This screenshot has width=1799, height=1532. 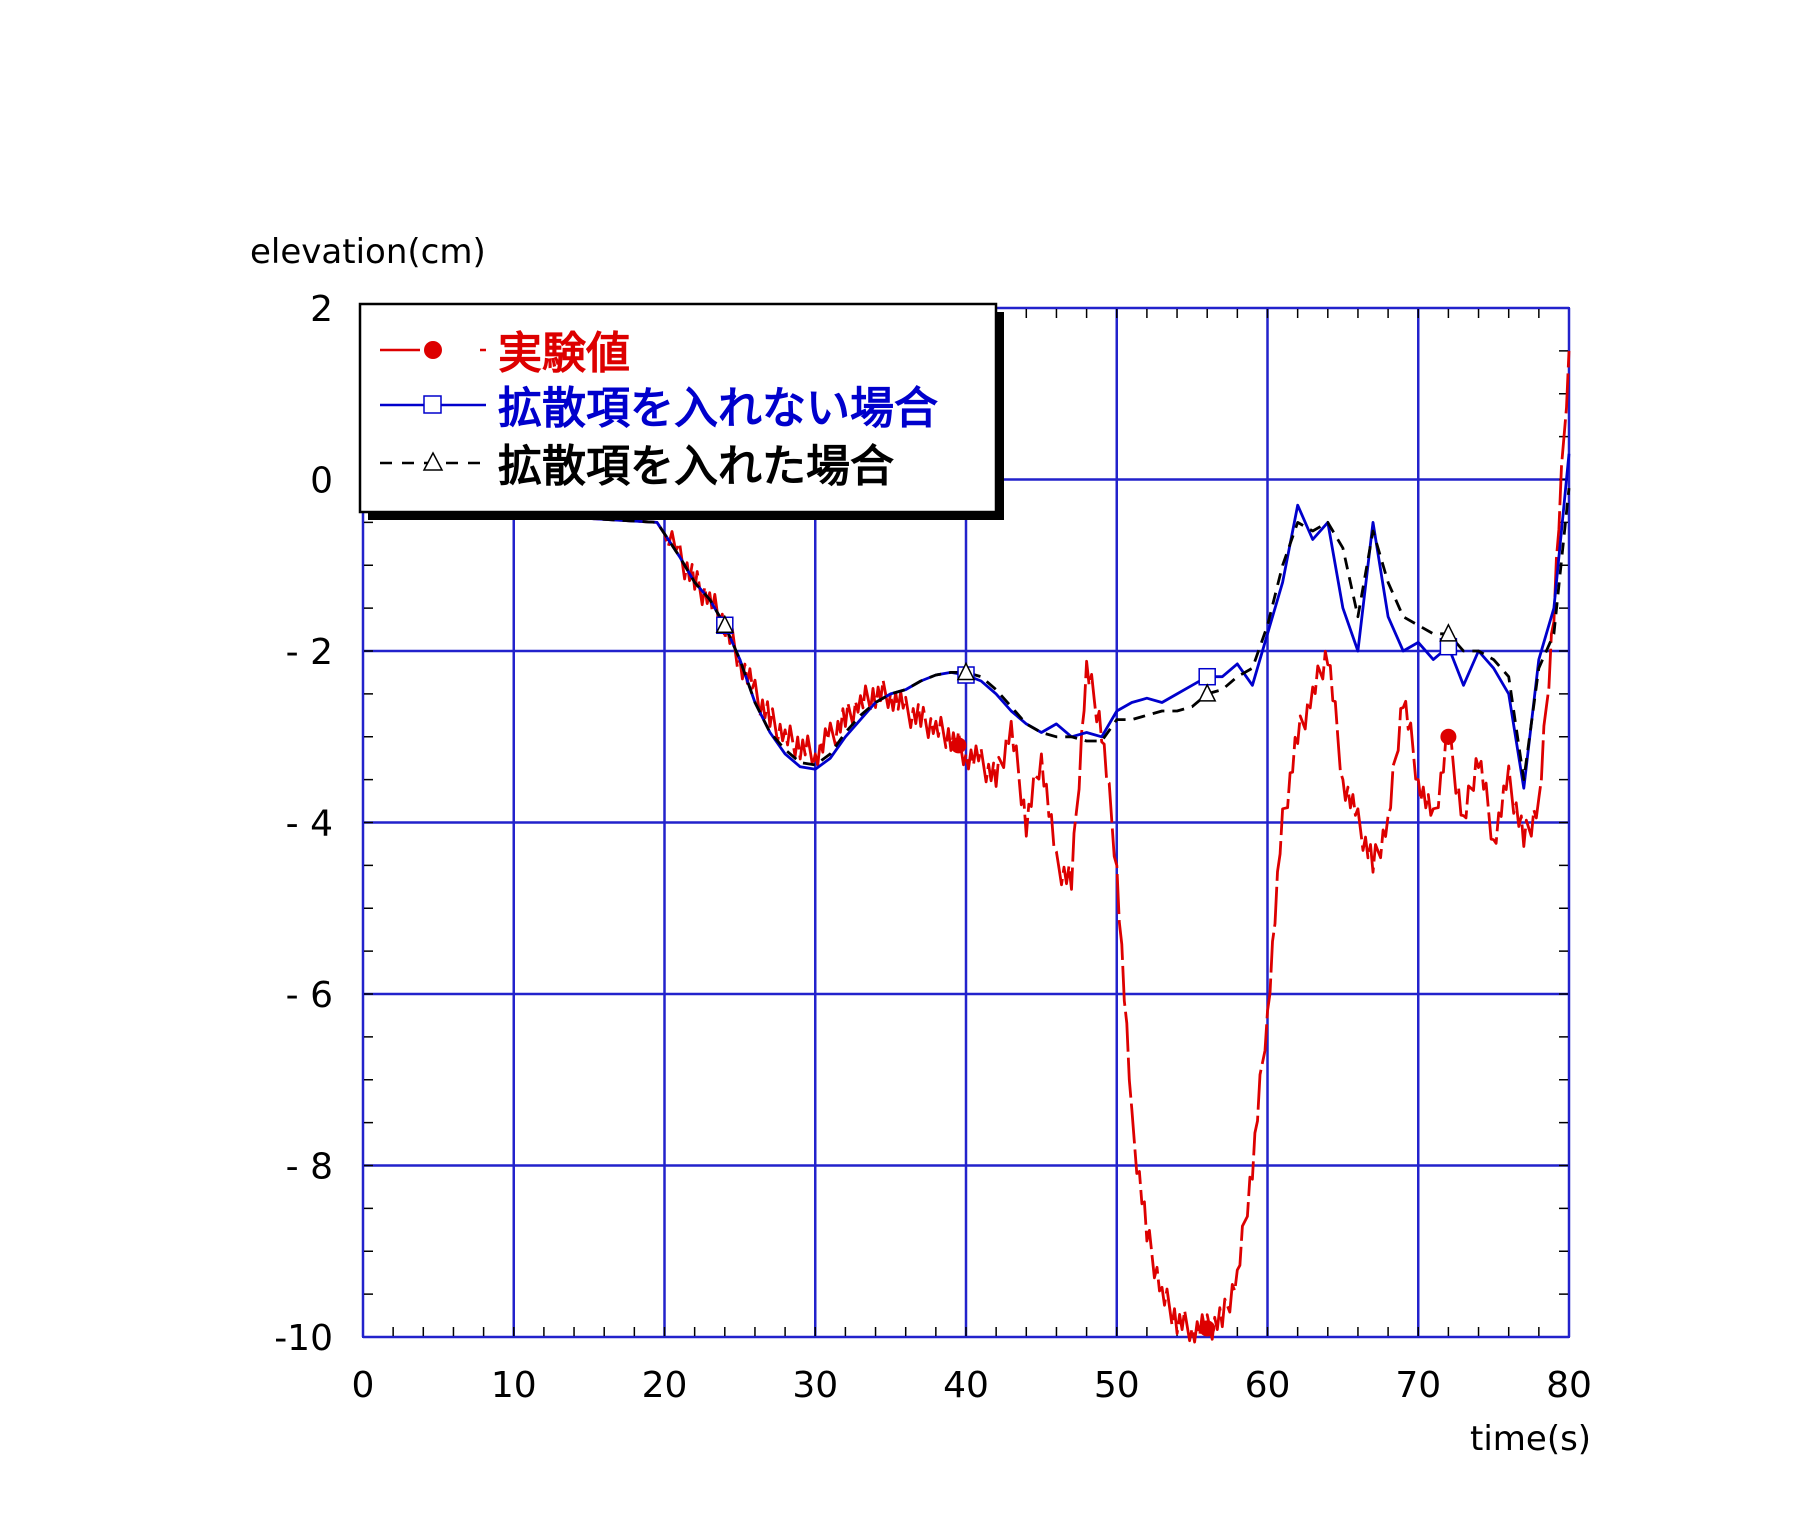 I want to click on y-tick-label: - 4, so click(x=309, y=824).